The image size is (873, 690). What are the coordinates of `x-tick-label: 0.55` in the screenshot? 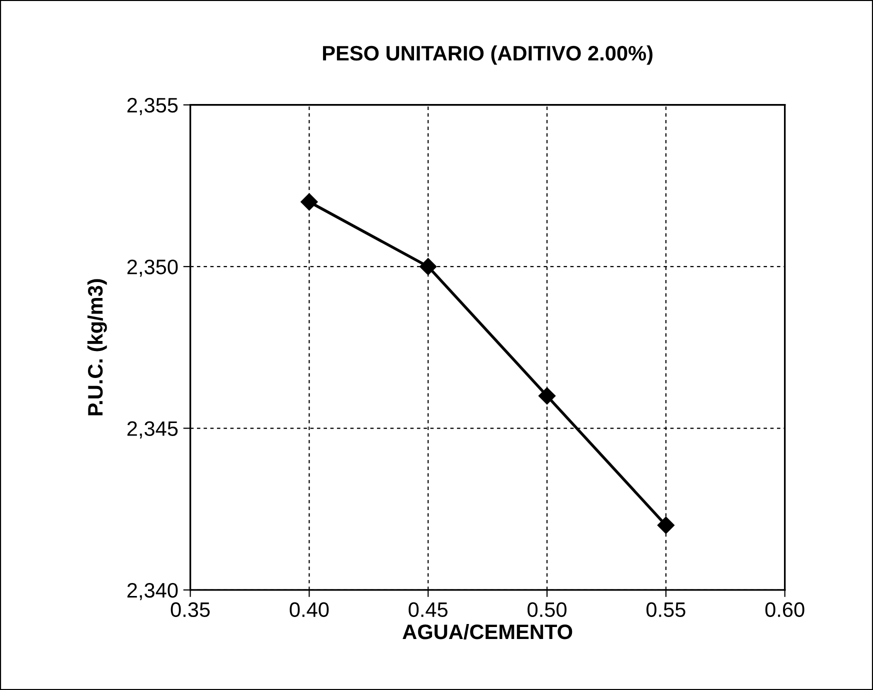 It's located at (666, 610).